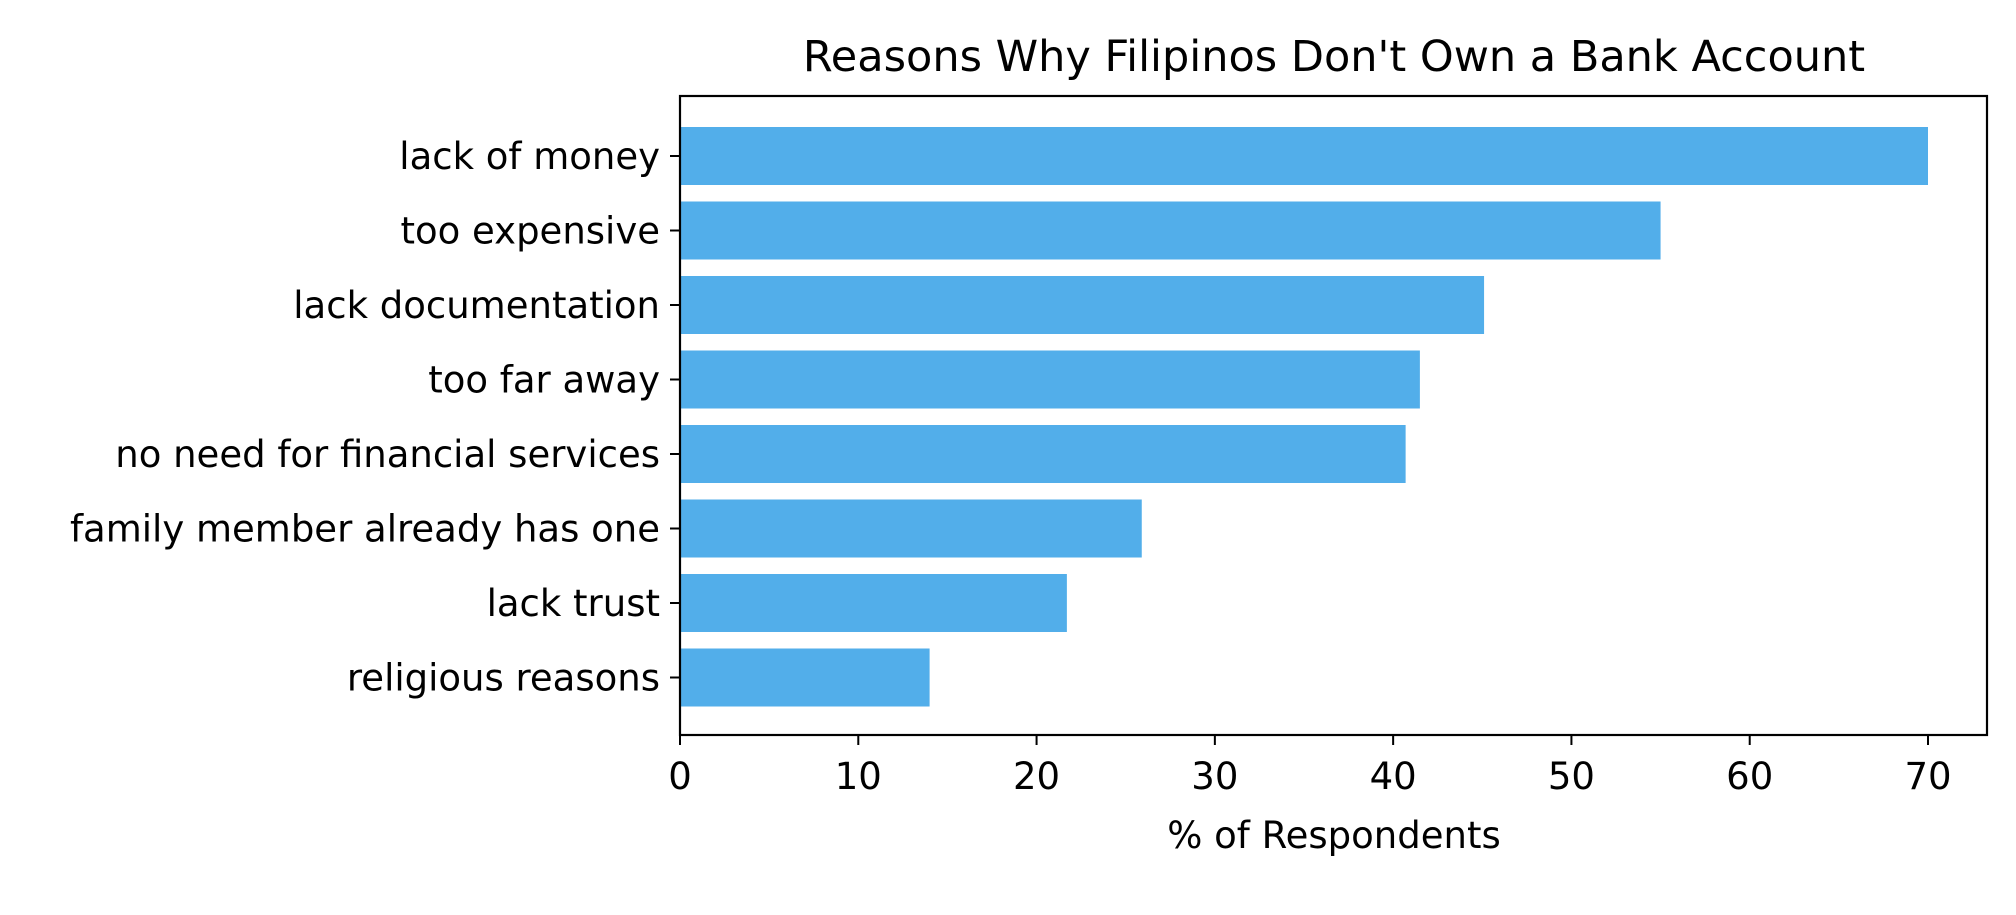 This screenshot has width=2016, height=915. I want to click on x-tick-label: 0, so click(680, 776).